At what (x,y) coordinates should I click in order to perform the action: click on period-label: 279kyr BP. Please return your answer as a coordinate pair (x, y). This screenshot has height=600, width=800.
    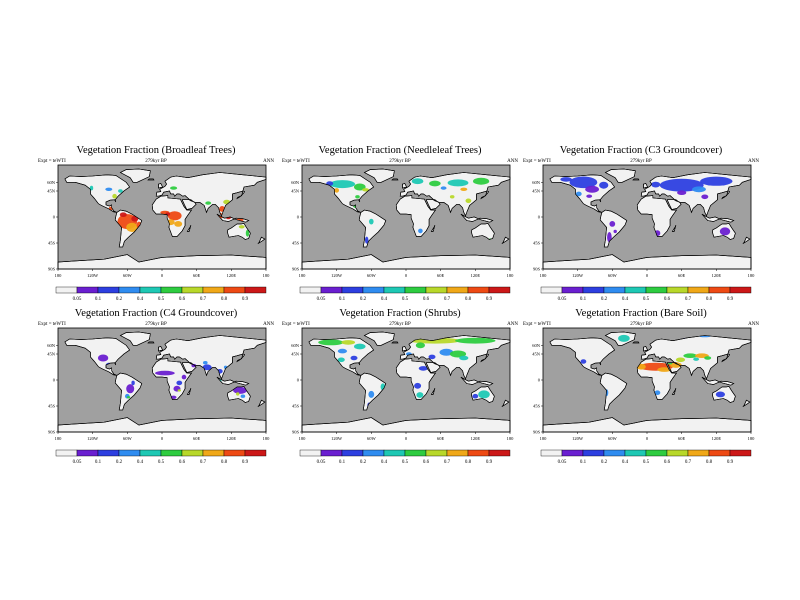
    Looking at the image, I should click on (400, 324).